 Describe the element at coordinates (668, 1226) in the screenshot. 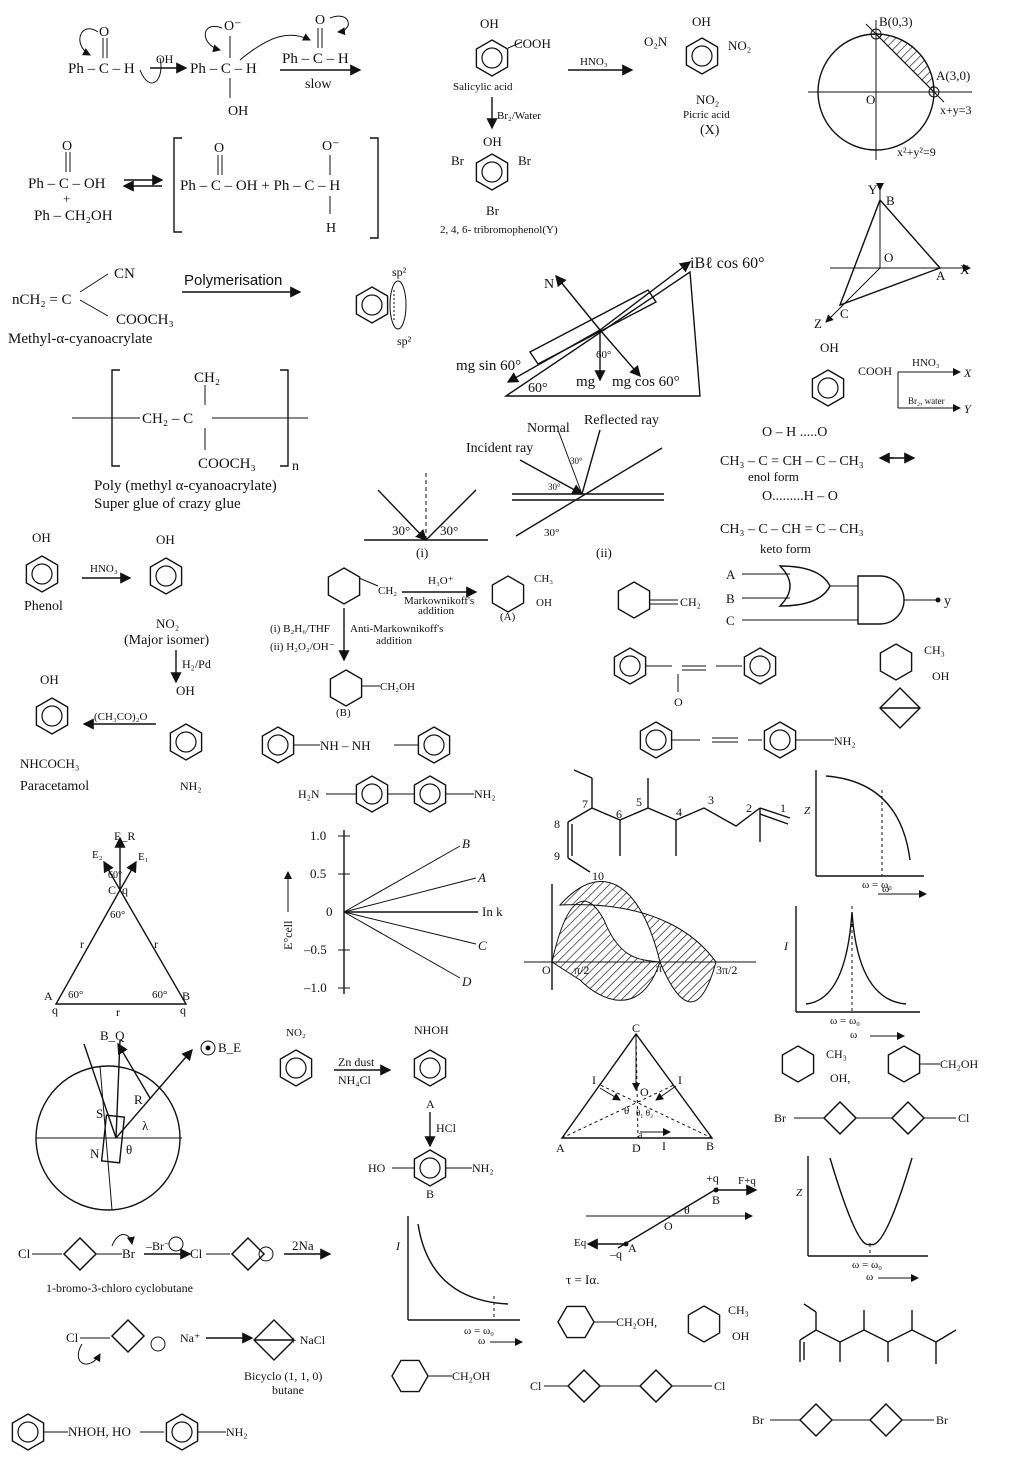

I see `dp-o: O` at that location.